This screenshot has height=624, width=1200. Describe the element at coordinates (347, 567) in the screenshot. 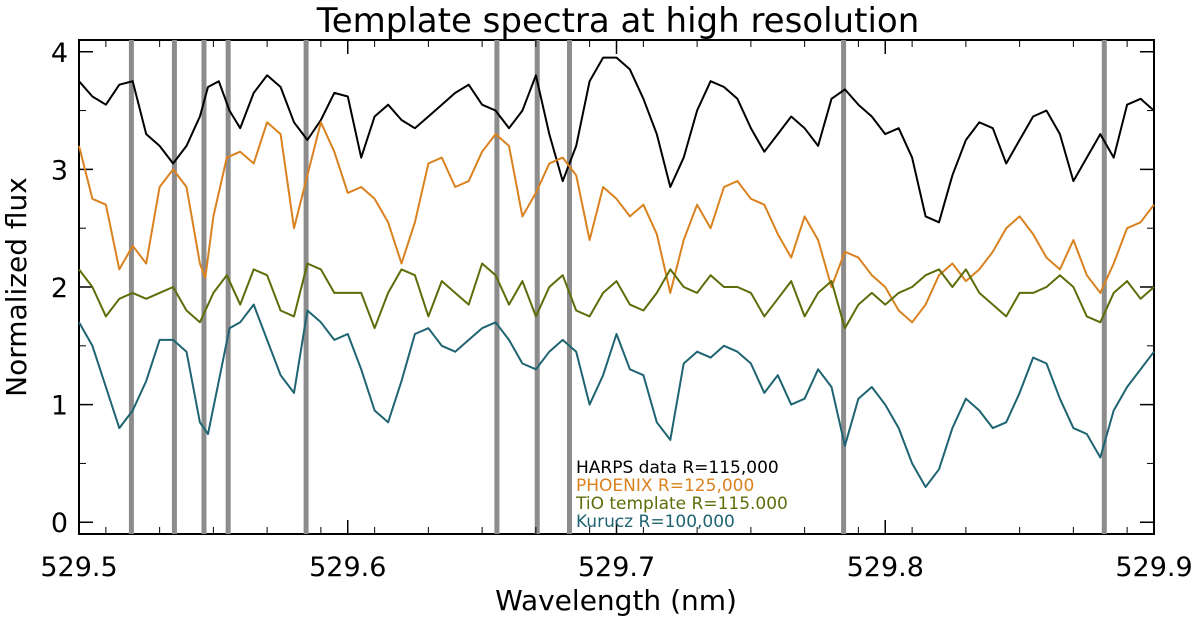

I see `x-tick-label: 529.6` at that location.